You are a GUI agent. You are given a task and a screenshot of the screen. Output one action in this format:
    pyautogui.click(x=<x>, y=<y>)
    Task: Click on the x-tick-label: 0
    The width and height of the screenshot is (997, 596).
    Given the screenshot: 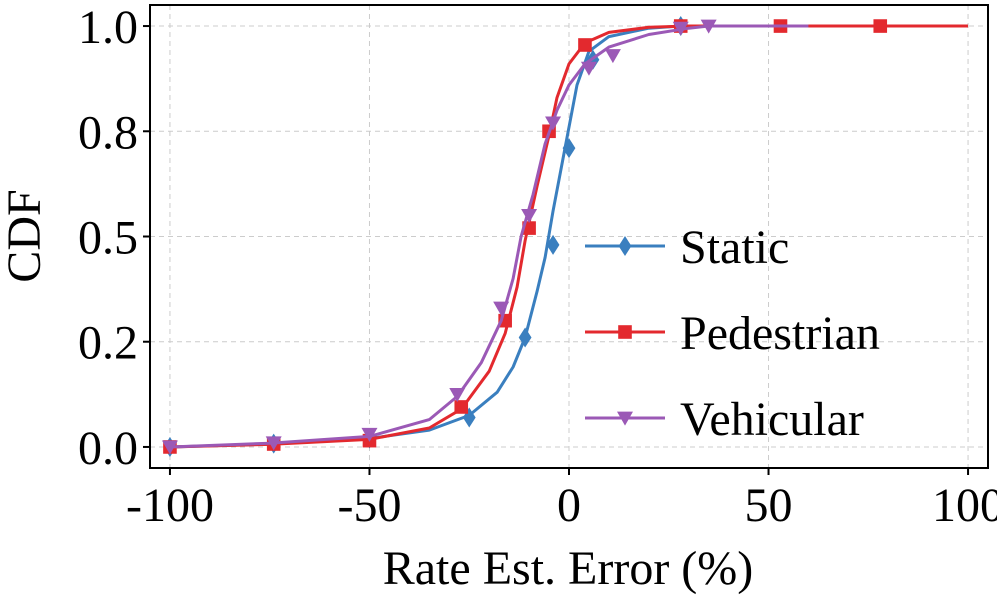 What is the action you would take?
    pyautogui.click(x=569, y=505)
    